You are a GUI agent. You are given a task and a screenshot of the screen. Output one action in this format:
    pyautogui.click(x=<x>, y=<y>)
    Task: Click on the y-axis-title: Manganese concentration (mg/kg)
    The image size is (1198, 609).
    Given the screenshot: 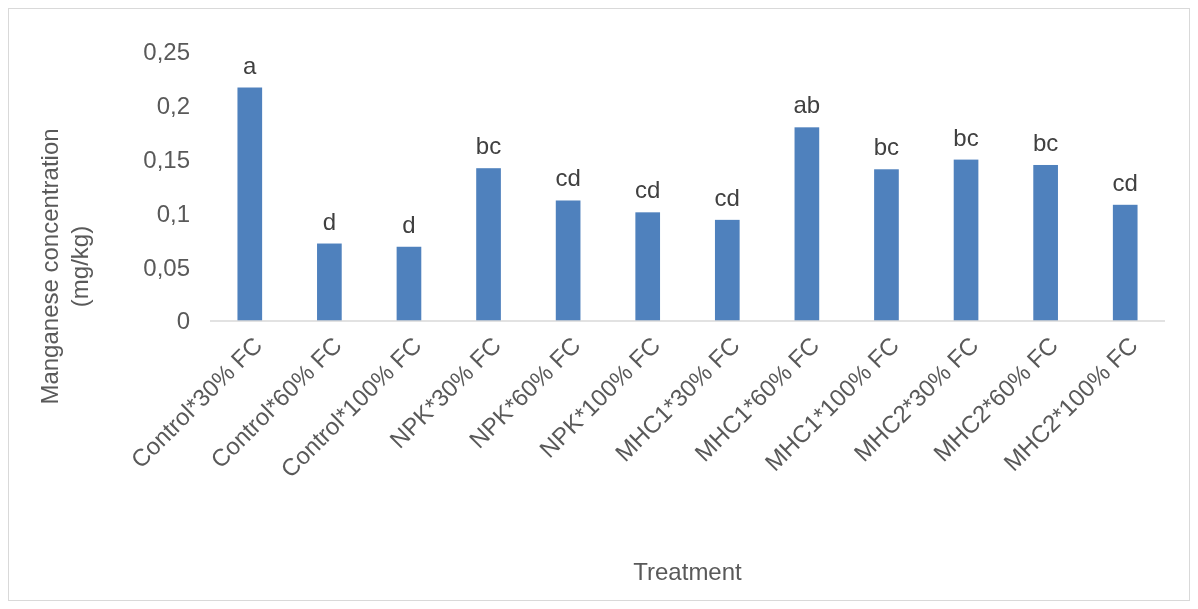 What is the action you would take?
    pyautogui.click(x=64, y=266)
    